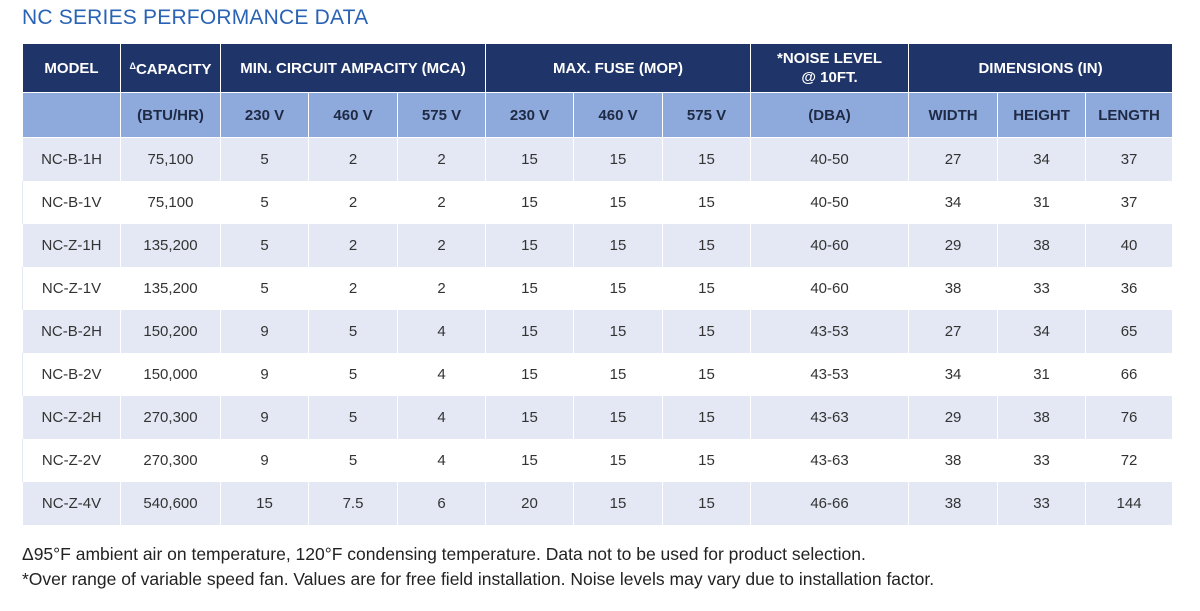  I want to click on cell: 66, so click(1129, 374).